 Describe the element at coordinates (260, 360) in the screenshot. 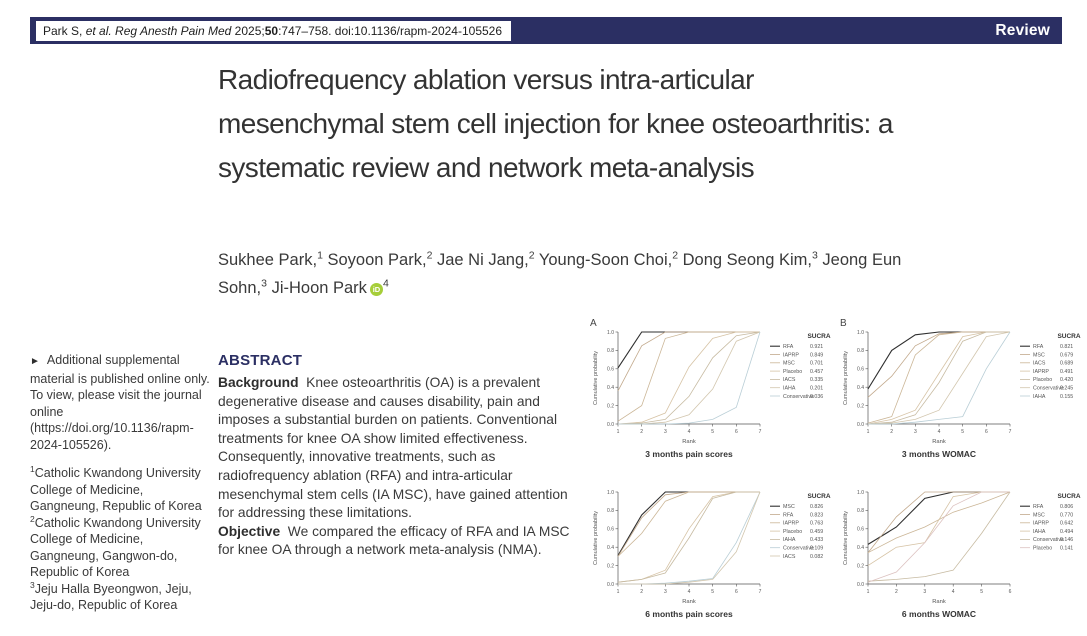

I see `abstract-heading: ABSTRACT` at that location.